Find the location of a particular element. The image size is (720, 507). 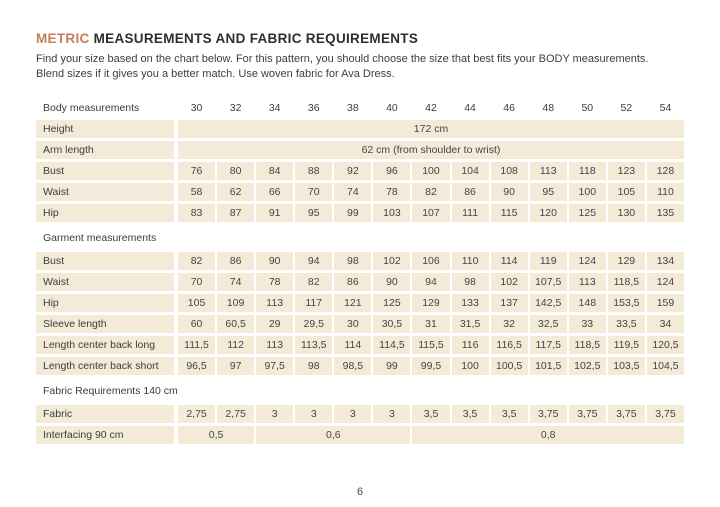

value-cell: 78 is located at coordinates (275, 282).